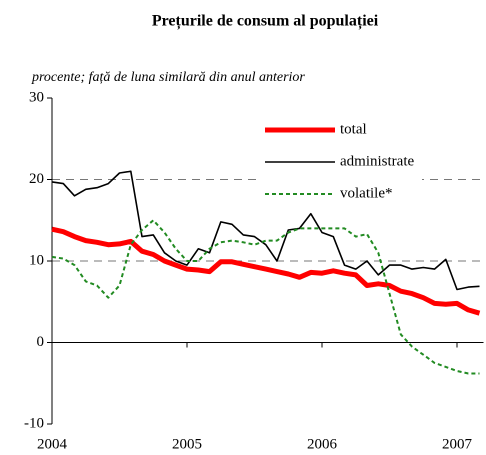  Describe the element at coordinates (353, 129) in the screenshot. I see `legend-label: total` at that location.